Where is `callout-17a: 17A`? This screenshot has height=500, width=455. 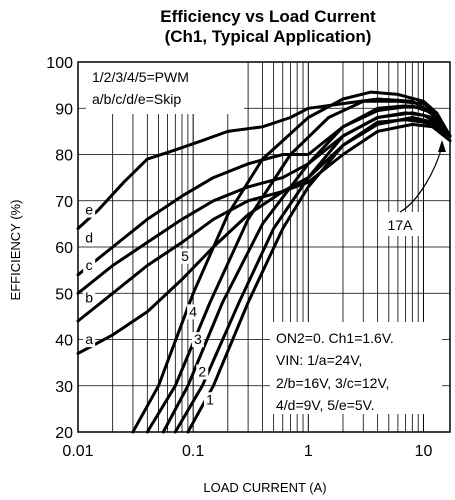 callout-17a: 17A is located at coordinates (412, 188).